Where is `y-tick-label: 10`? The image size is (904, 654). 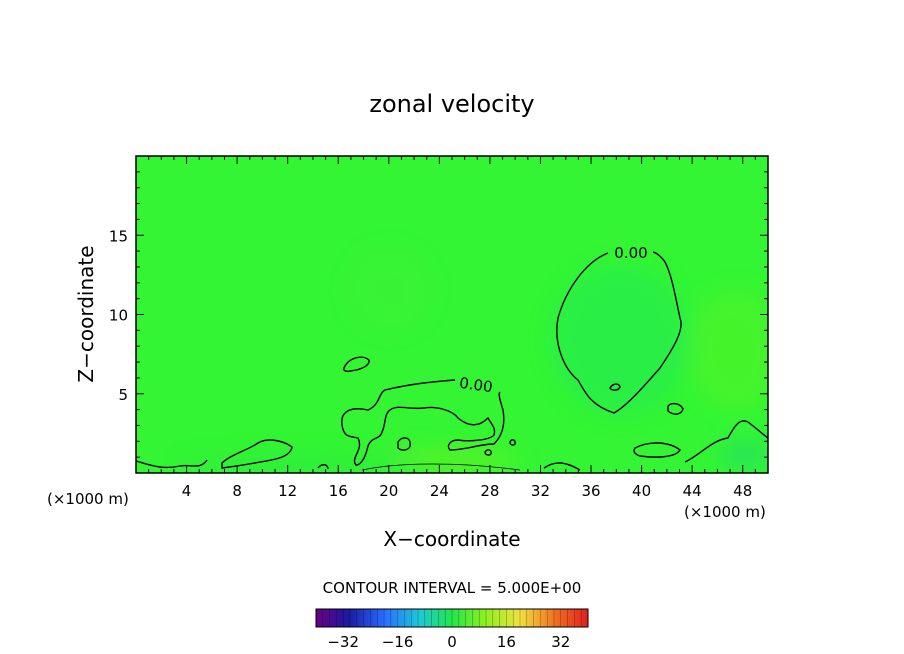 y-tick-label: 10 is located at coordinates (118, 316).